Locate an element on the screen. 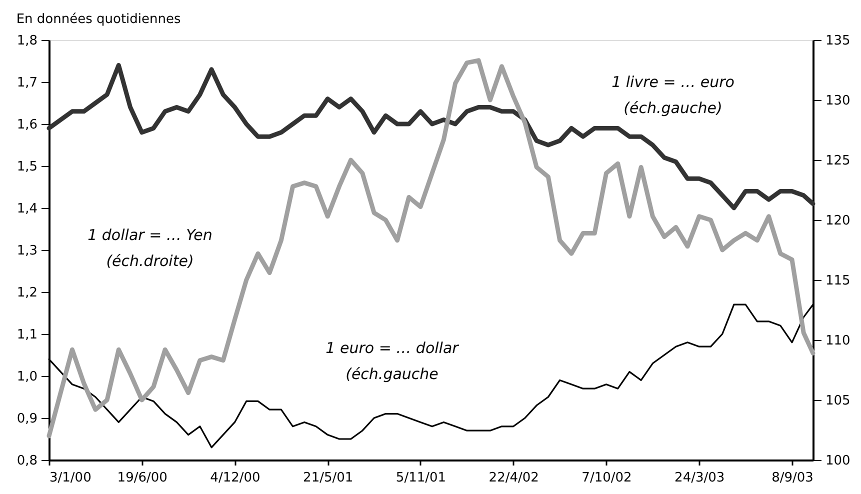  y-tick-label: 0,9 is located at coordinates (27, 419).